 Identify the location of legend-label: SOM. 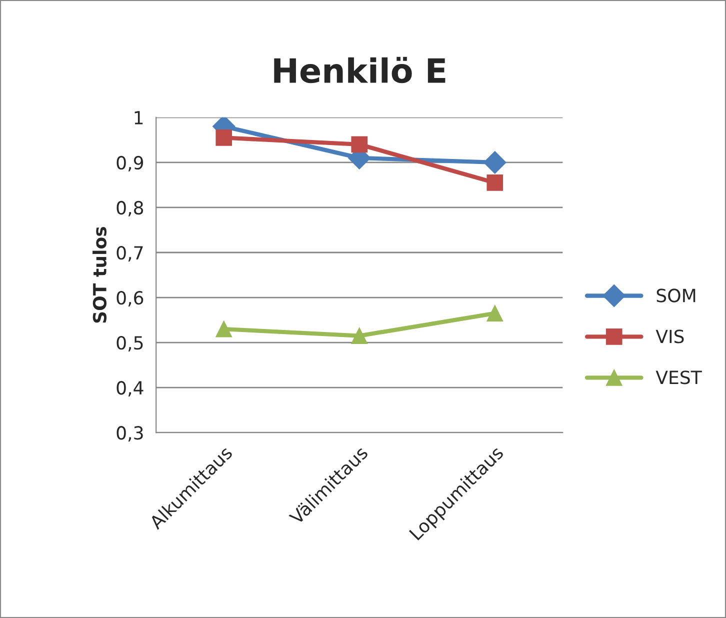
(676, 295).